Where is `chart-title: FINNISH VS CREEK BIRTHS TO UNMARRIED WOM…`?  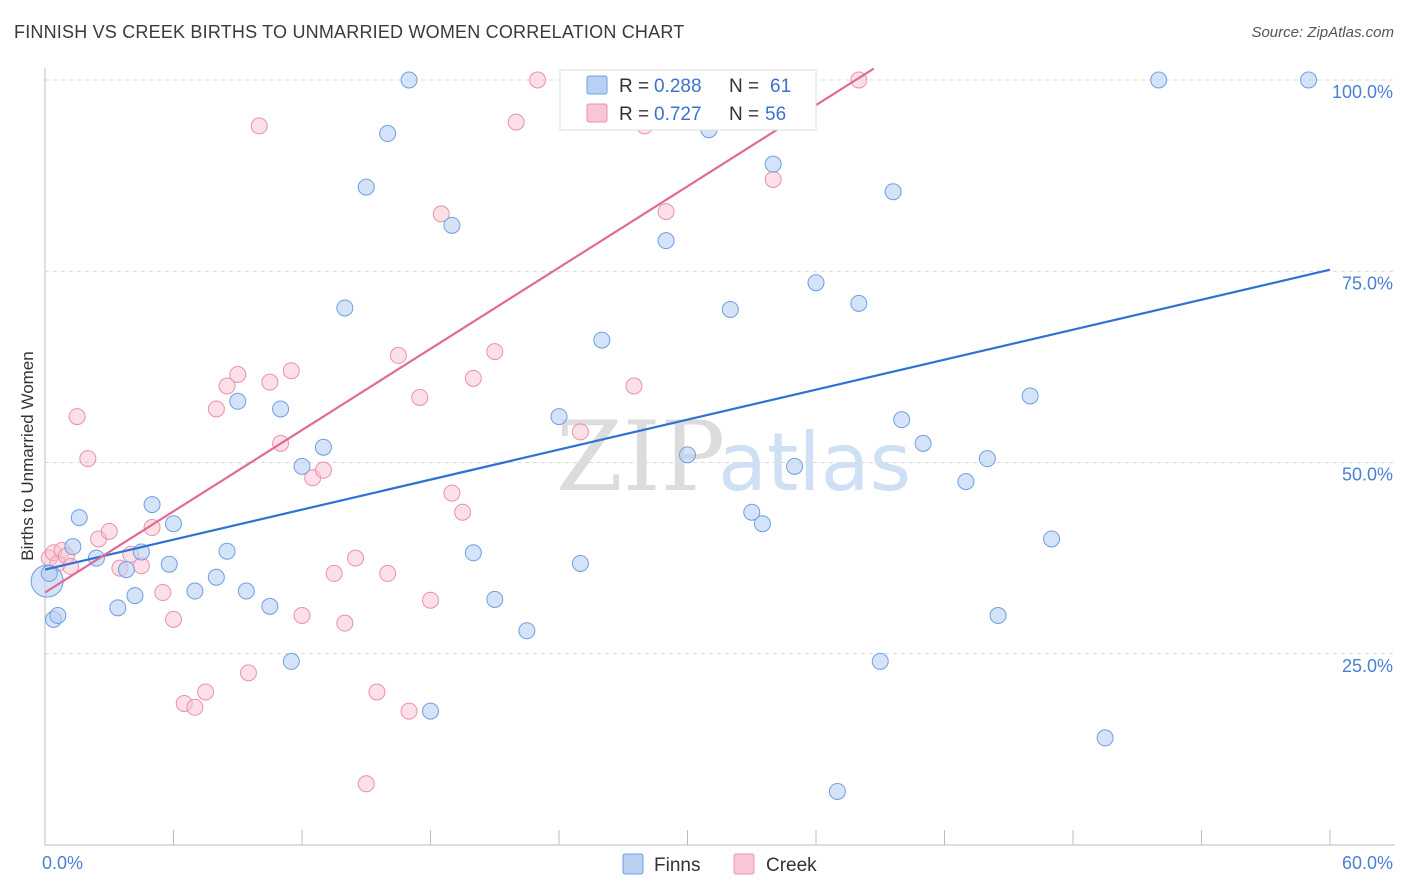 chart-title: FINNISH VS CREEK BIRTHS TO UNMARRIED WOM… is located at coordinates (349, 32).